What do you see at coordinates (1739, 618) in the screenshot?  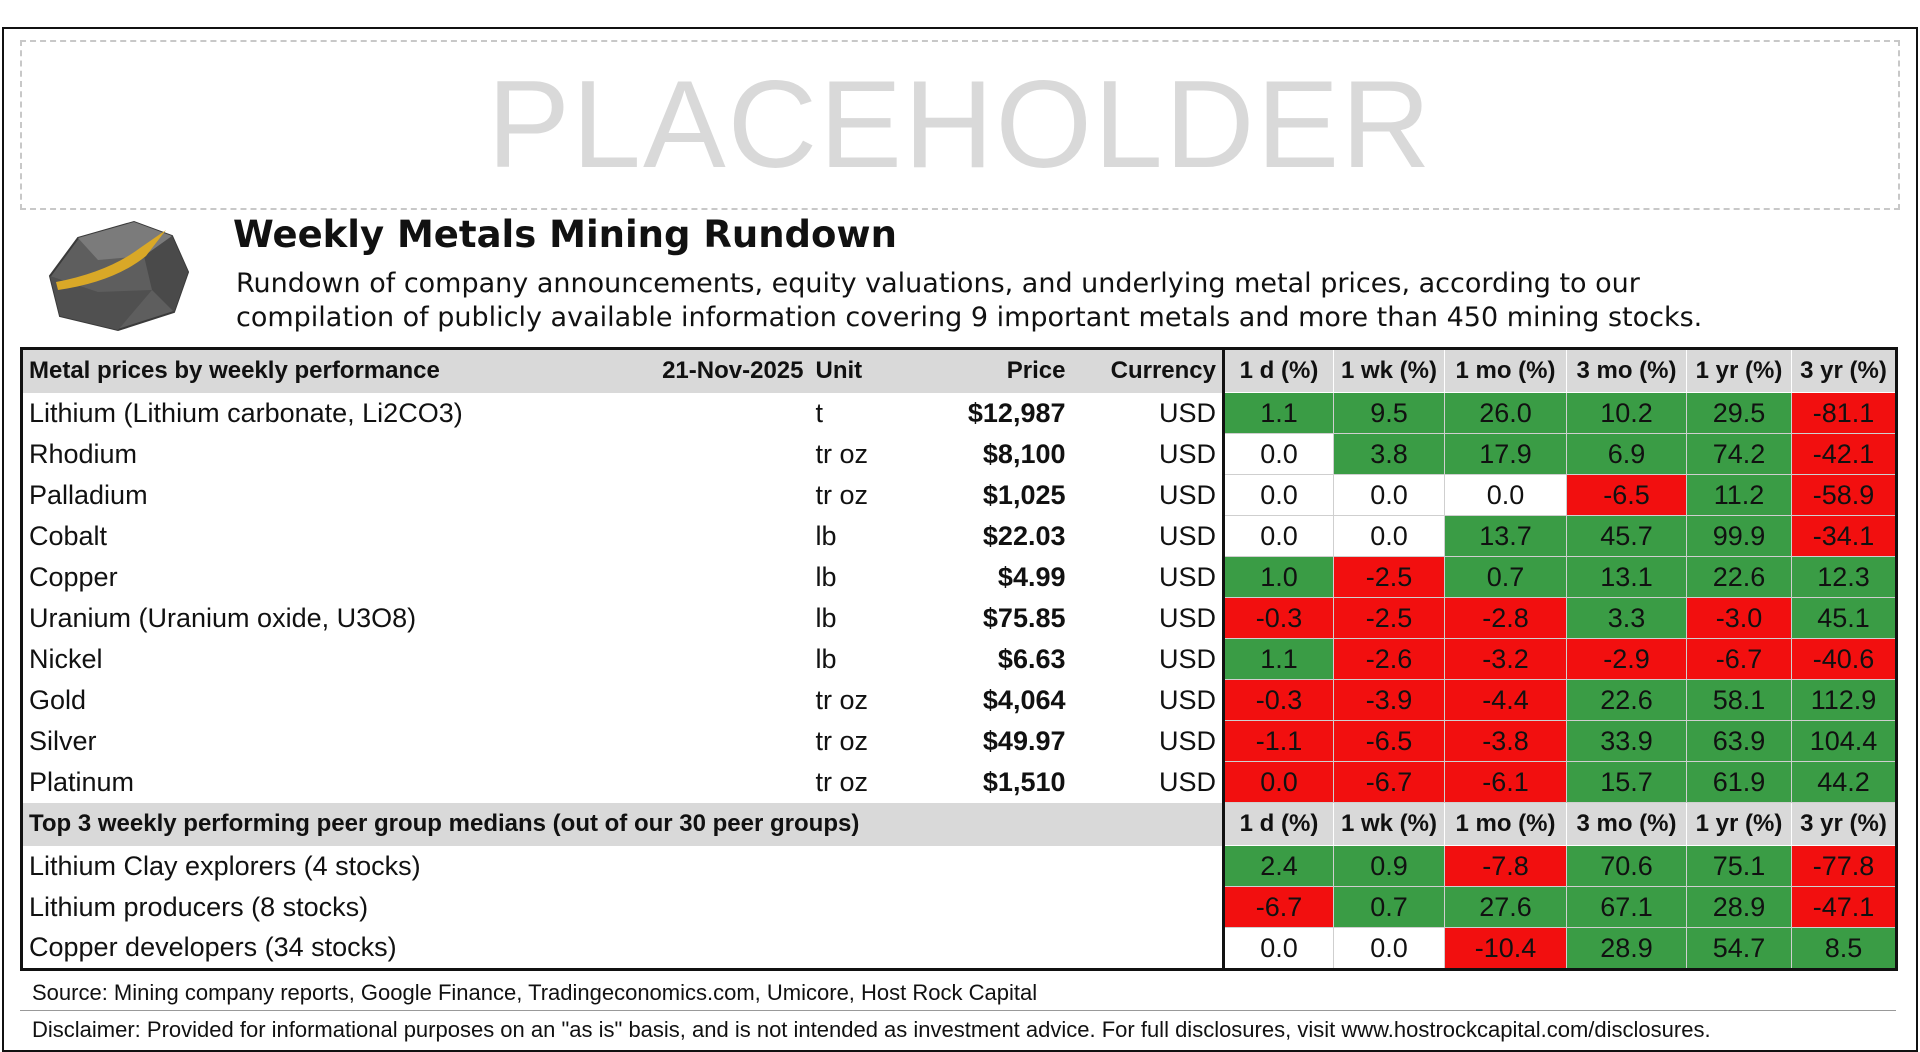 I see `change-cell: -3.0` at bounding box center [1739, 618].